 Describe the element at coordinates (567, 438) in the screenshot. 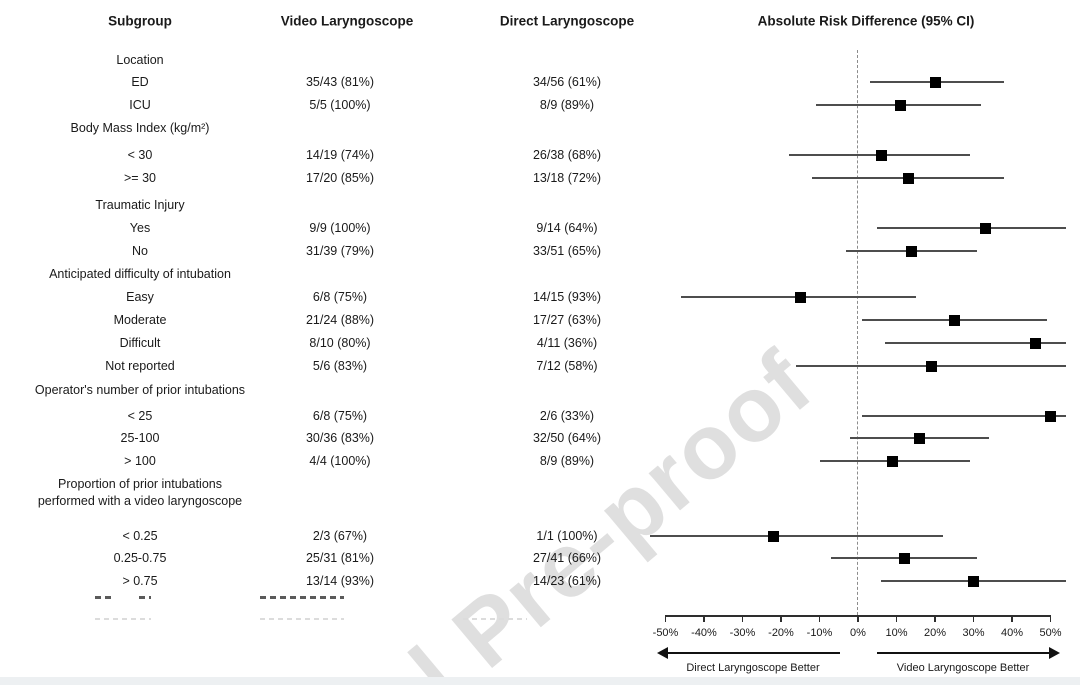

I see `direct-laryngoscope-value: 32/50 (64%)` at that location.